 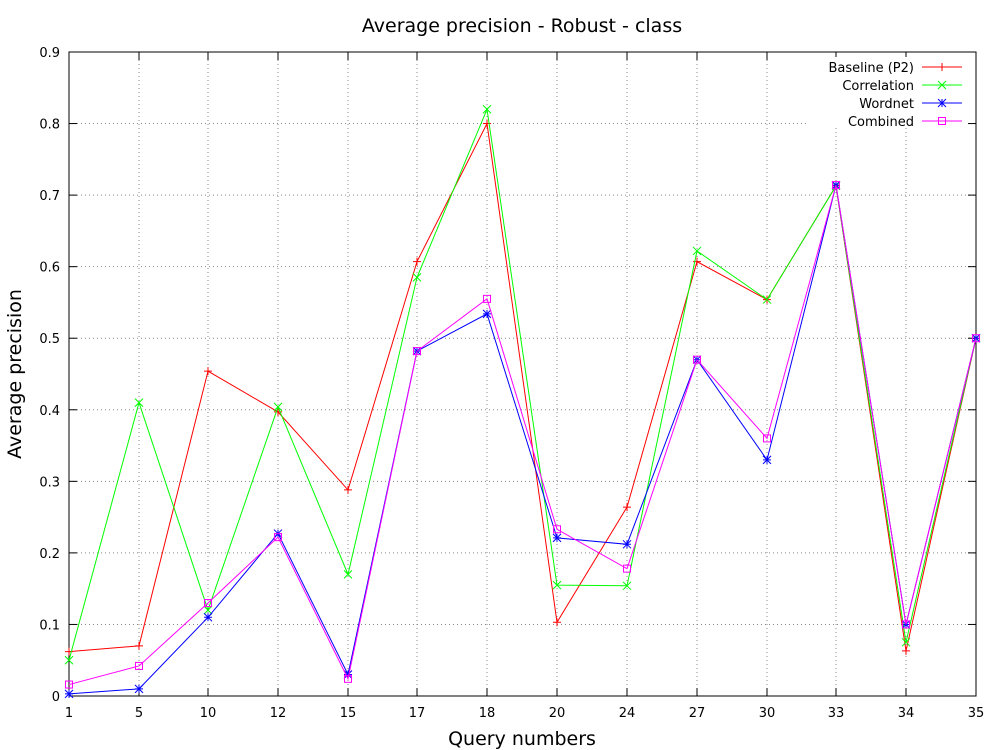 I want to click on y-tick-label: 0.6, so click(x=49, y=268).